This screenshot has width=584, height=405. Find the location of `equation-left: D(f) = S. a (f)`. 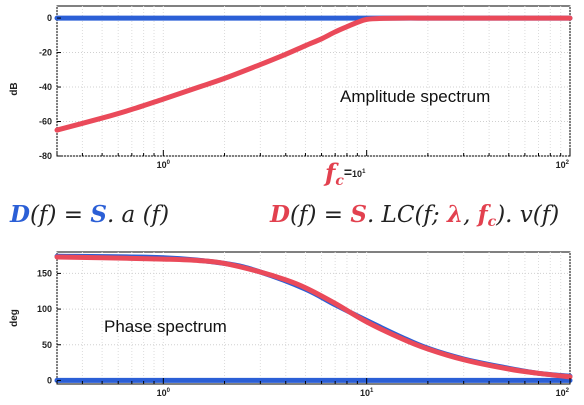

equation-left: D(f) = S. a (f) is located at coordinates (89, 214).